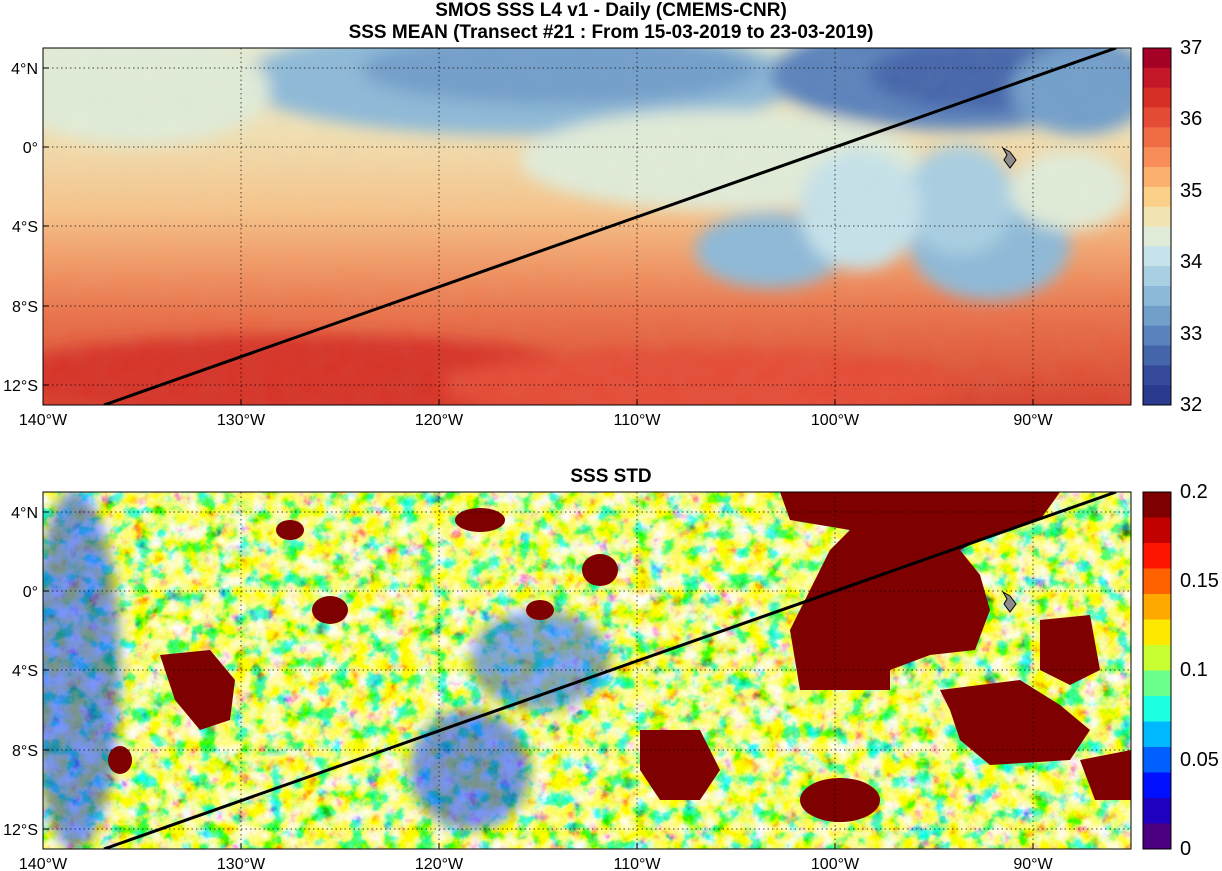  I want to click on galapagos-island-land-std, so click(1009, 601).